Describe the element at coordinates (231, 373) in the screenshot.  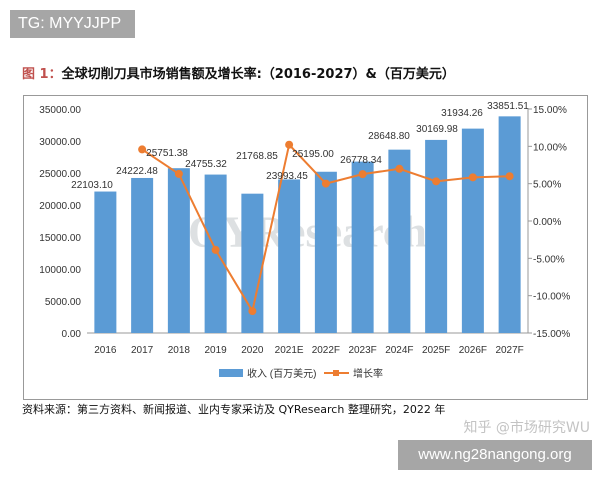
I see `legend-bar-swatch` at that location.